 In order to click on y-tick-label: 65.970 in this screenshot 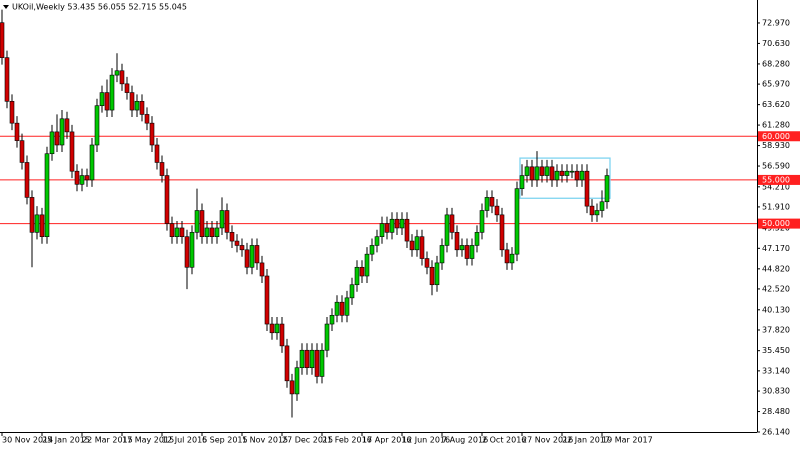, I will do `click(776, 84)`.